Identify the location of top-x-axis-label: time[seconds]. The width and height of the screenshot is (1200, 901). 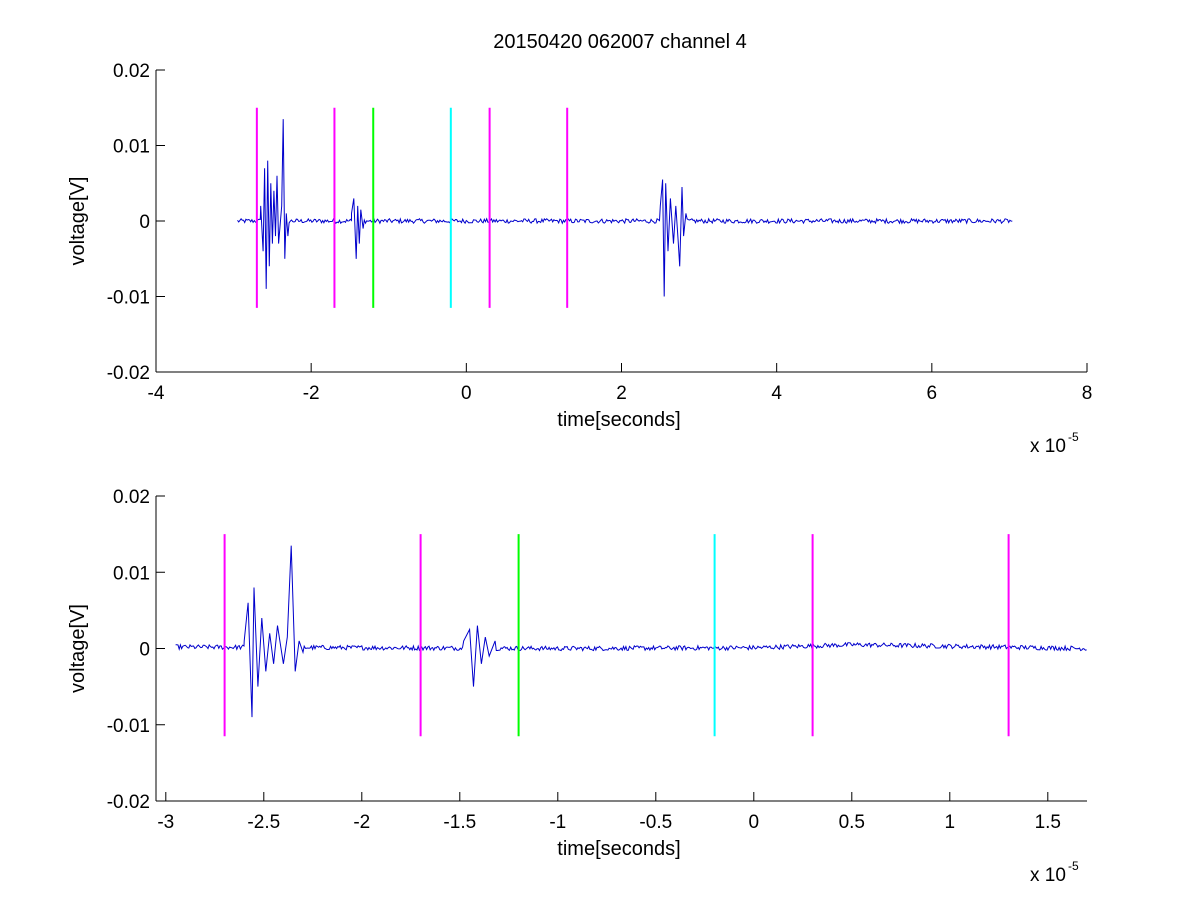
(618, 420).